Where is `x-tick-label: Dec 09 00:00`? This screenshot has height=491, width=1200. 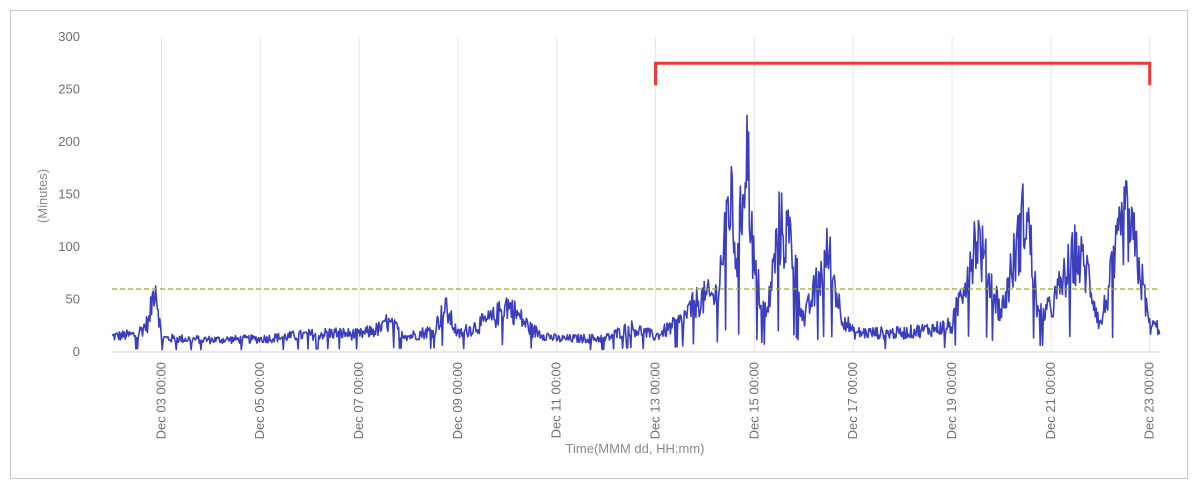 x-tick-label: Dec 09 00:00 is located at coordinates (457, 400).